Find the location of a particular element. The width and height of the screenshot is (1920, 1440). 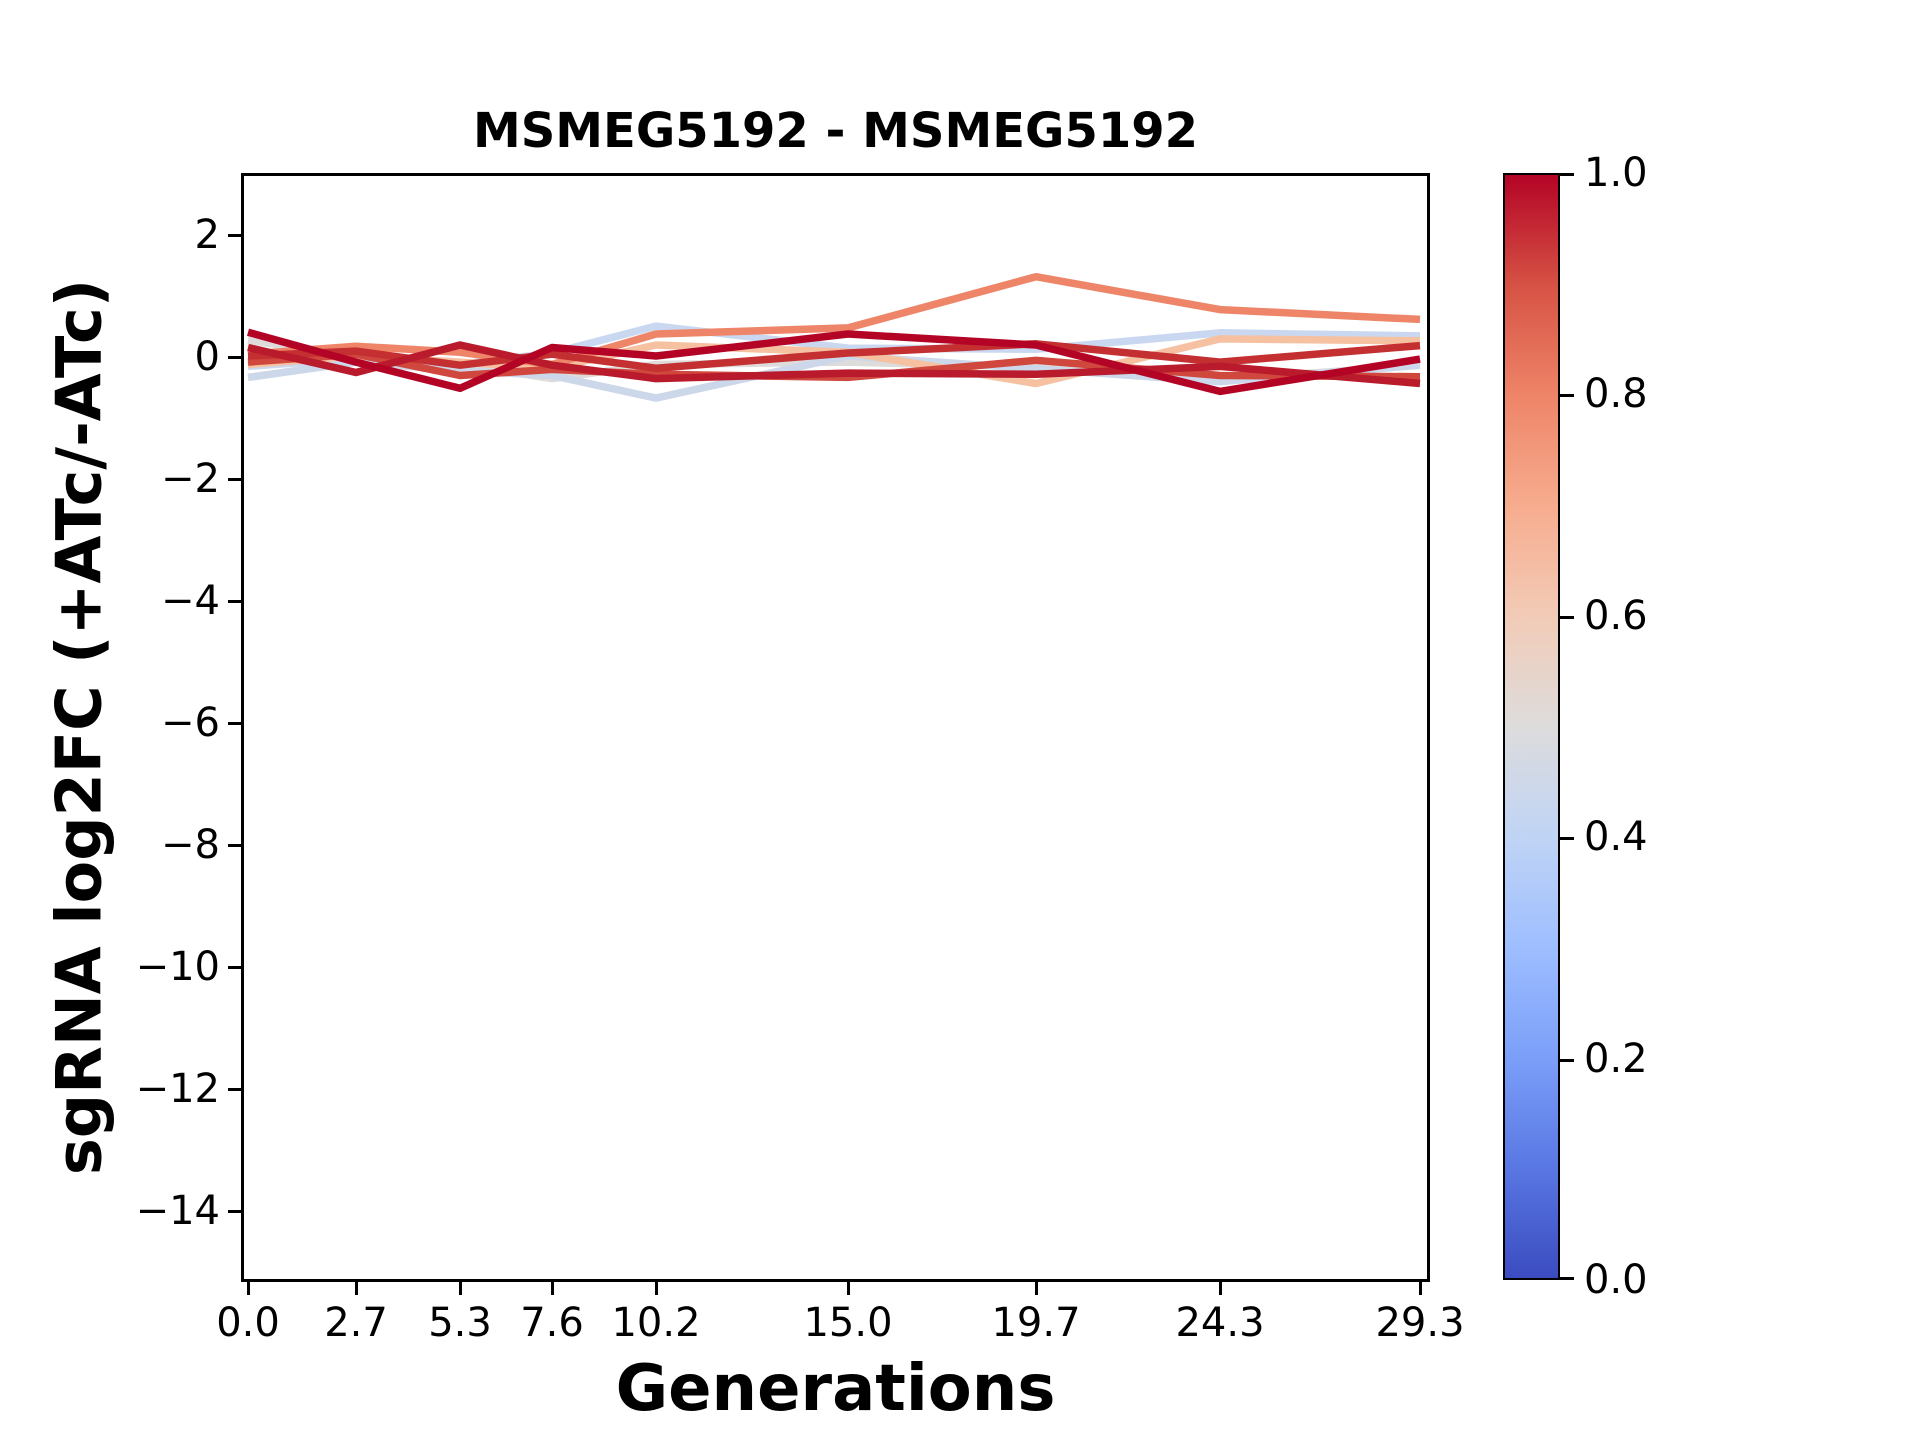

x-tick-label: 29.3 is located at coordinates (1420, 1323).